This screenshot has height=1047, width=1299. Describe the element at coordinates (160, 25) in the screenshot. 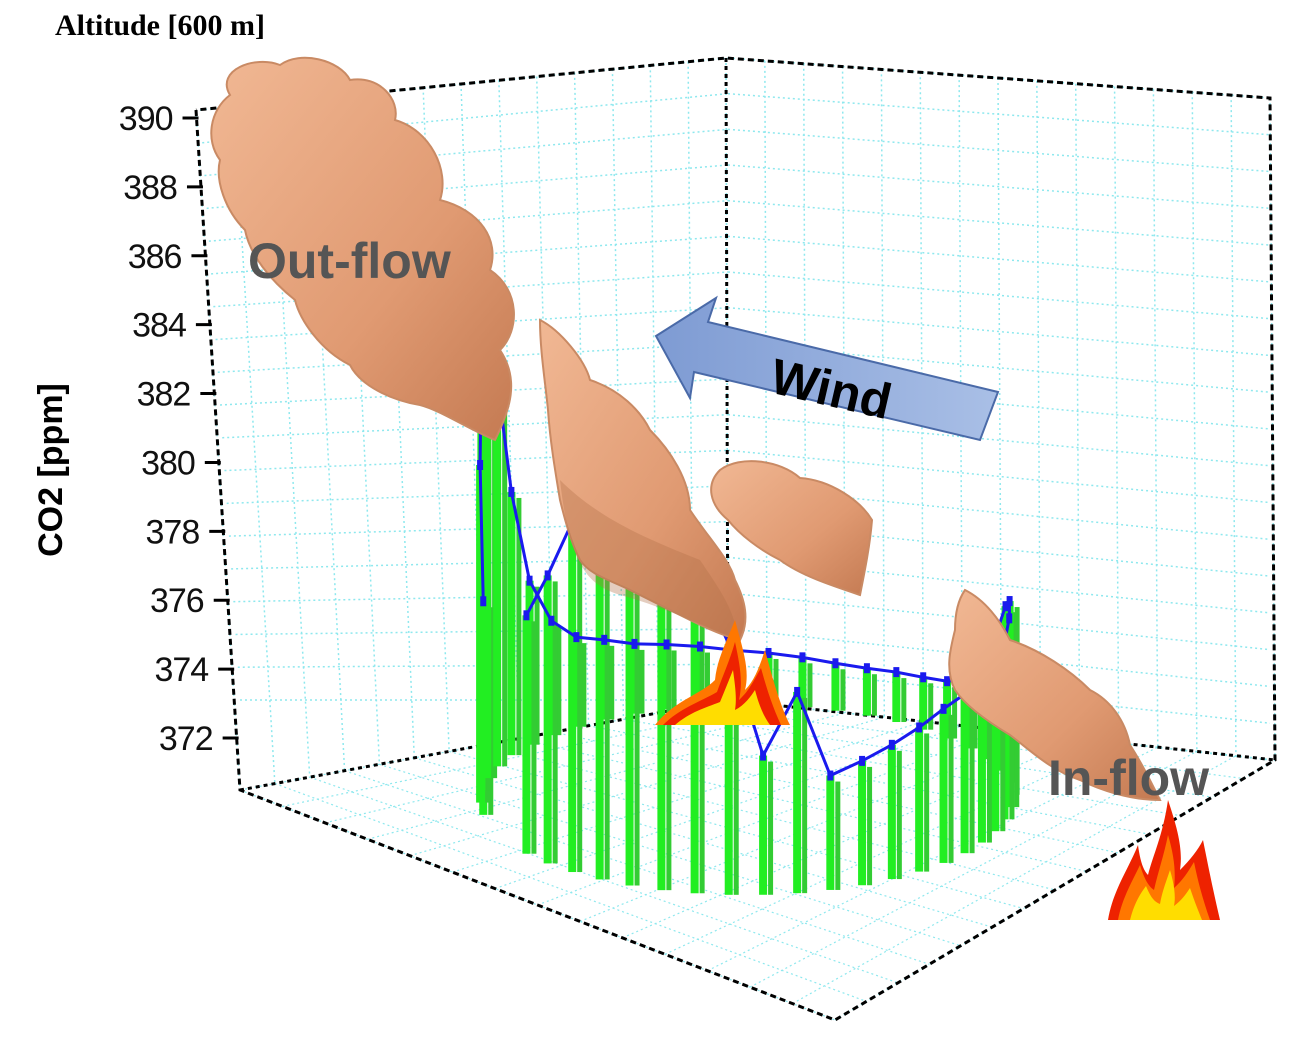

I see `chart-title: Altitude [600 m]` at that location.